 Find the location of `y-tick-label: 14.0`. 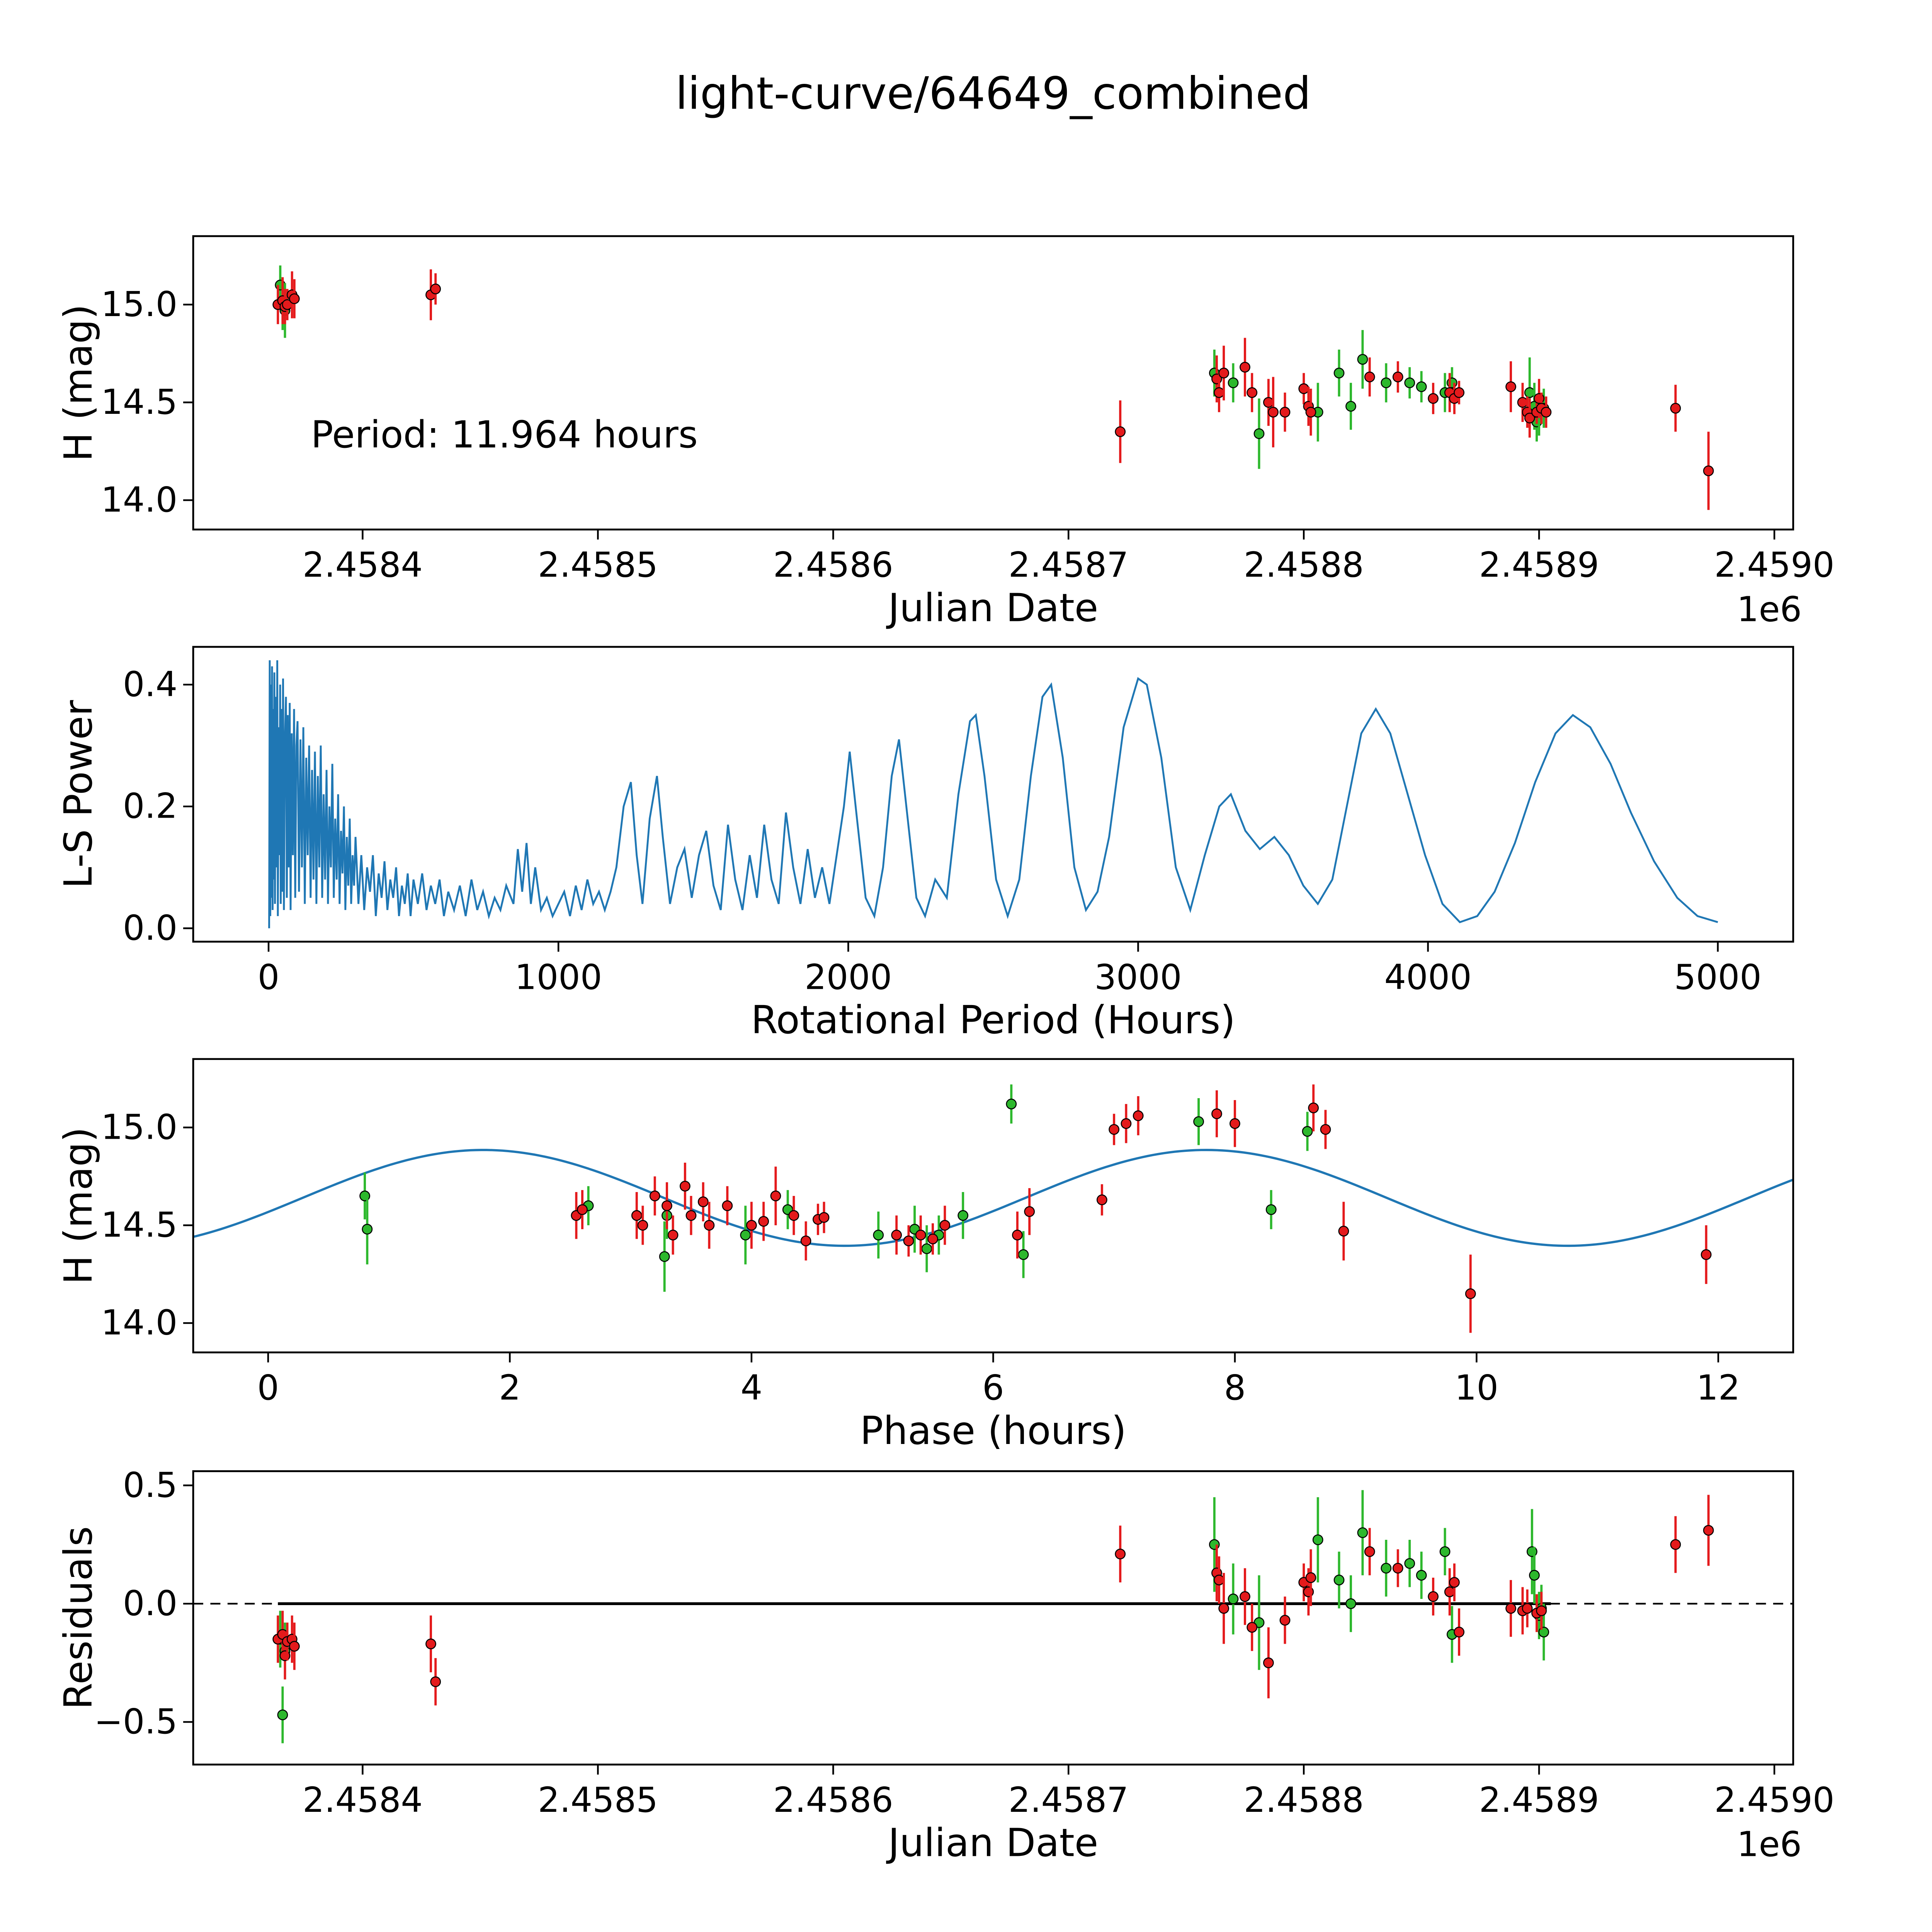

y-tick-label: 14.0 is located at coordinates (139, 1323).